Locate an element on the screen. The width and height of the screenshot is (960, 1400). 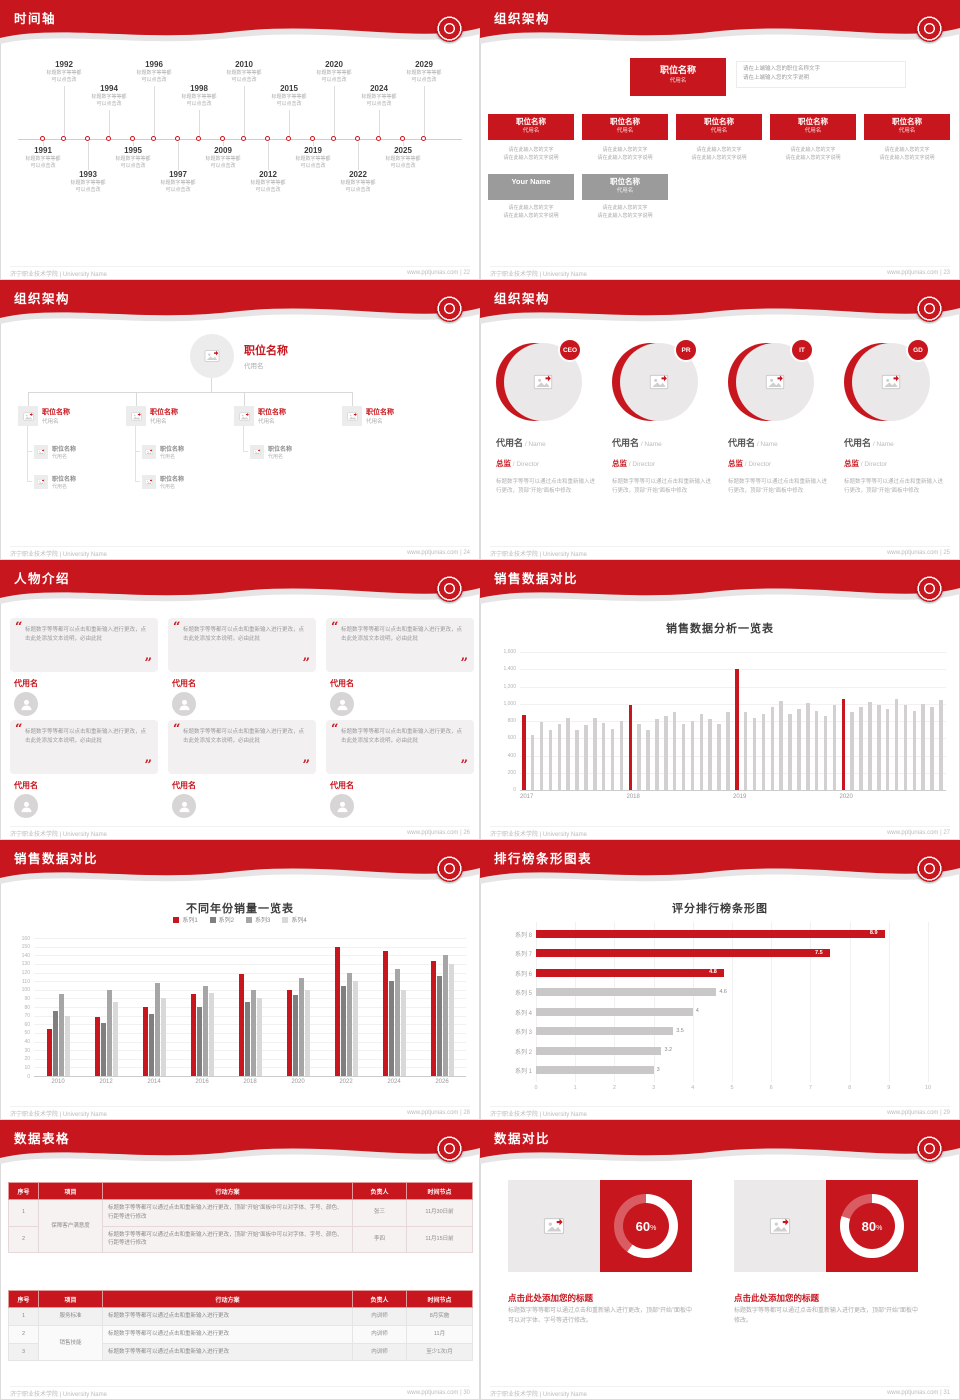
y-axis-label: 50 is located at coordinates (27, 1033).